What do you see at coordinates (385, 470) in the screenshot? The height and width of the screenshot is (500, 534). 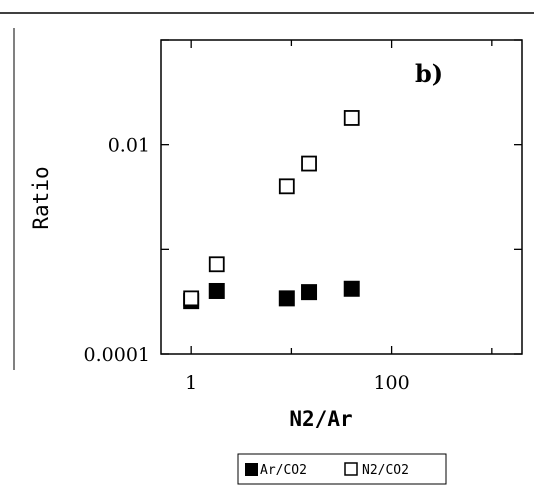 I see `legend-label-n2-co2: N2/CO2` at bounding box center [385, 470].